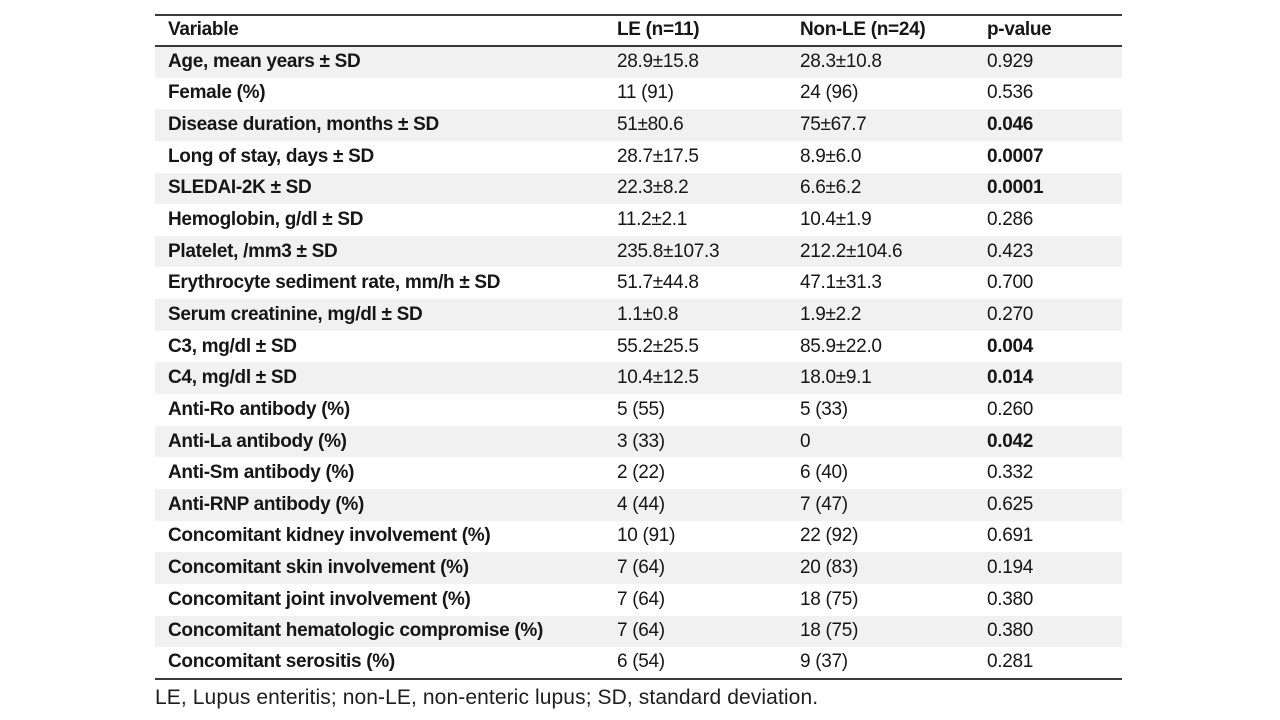  I want to click on column-header-nonle: Non-LE (n=24), so click(882, 31).